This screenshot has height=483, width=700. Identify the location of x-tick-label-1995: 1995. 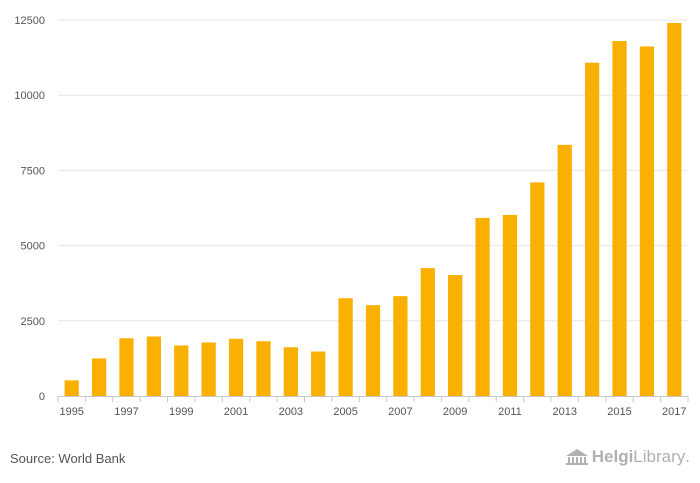
(71, 412).